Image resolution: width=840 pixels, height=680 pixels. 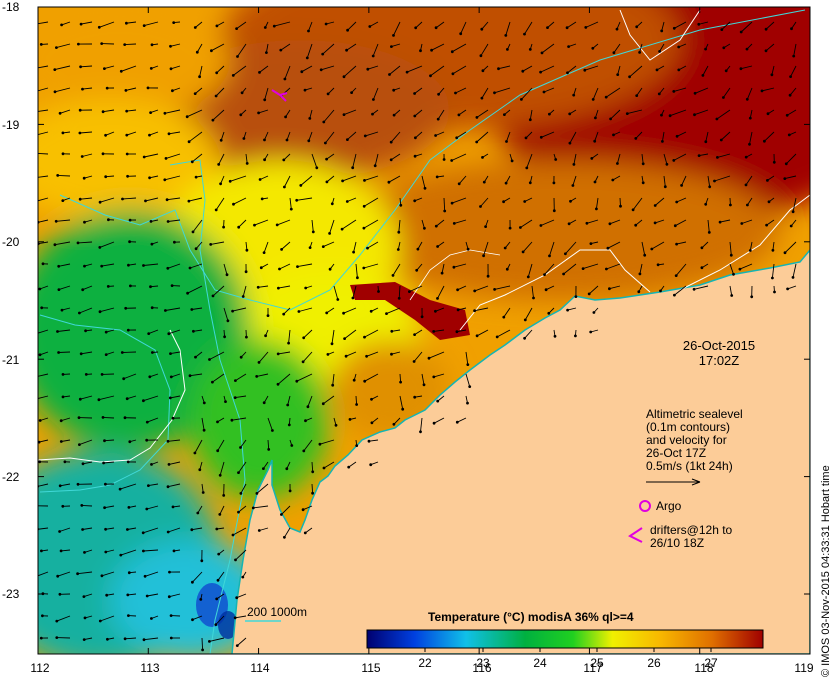 I want to click on velocity-scale-arrow, so click(x=673, y=482).